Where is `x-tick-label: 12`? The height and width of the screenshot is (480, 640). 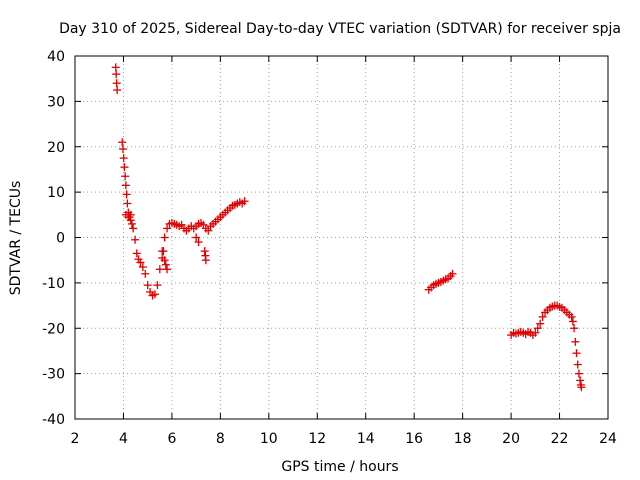 x-tick-label: 12 is located at coordinates (317, 439).